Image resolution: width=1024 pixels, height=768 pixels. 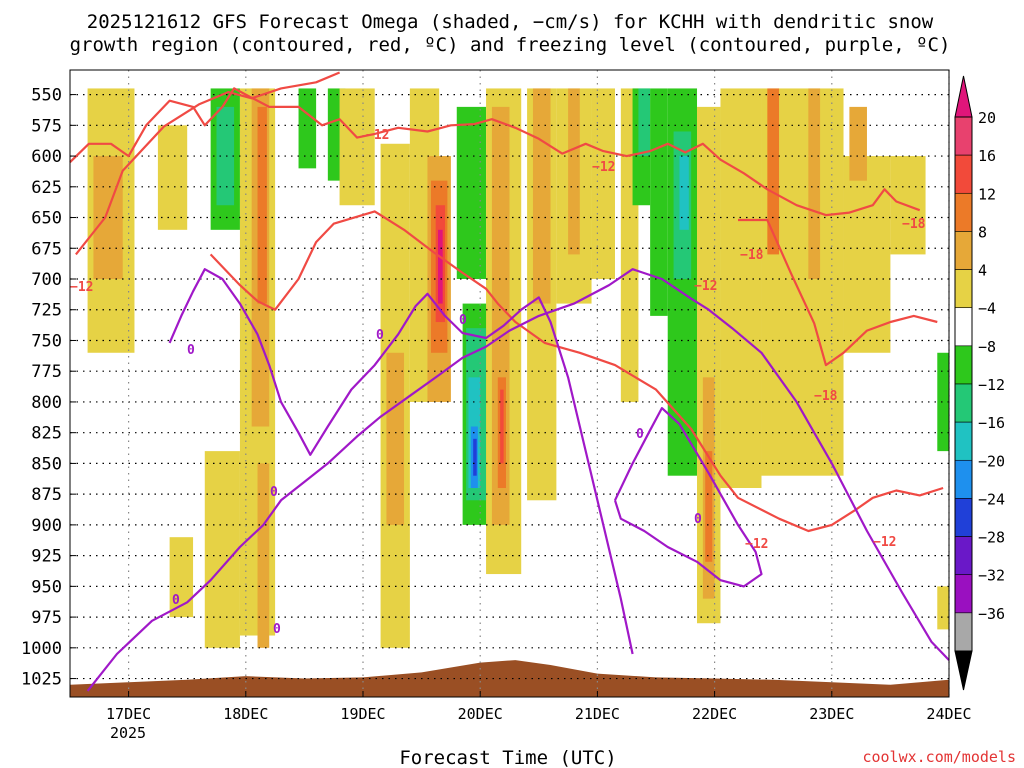 I want to click on colorbar-label-7: −12, so click(x=991, y=385).